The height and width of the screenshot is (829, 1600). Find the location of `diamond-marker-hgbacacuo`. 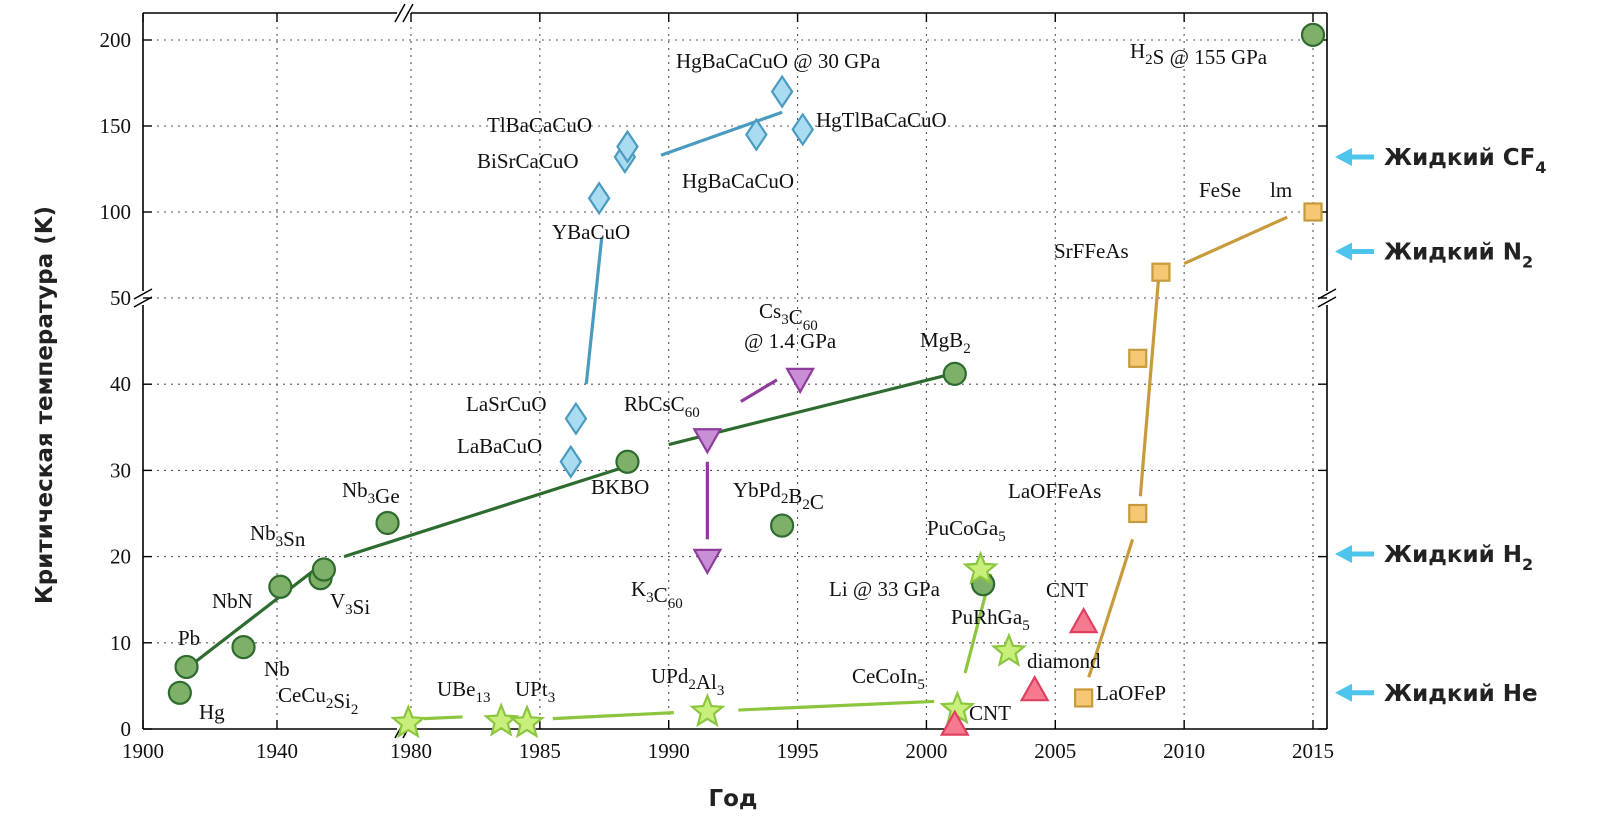

diamond-marker-hgbacacuo is located at coordinates (756, 134).